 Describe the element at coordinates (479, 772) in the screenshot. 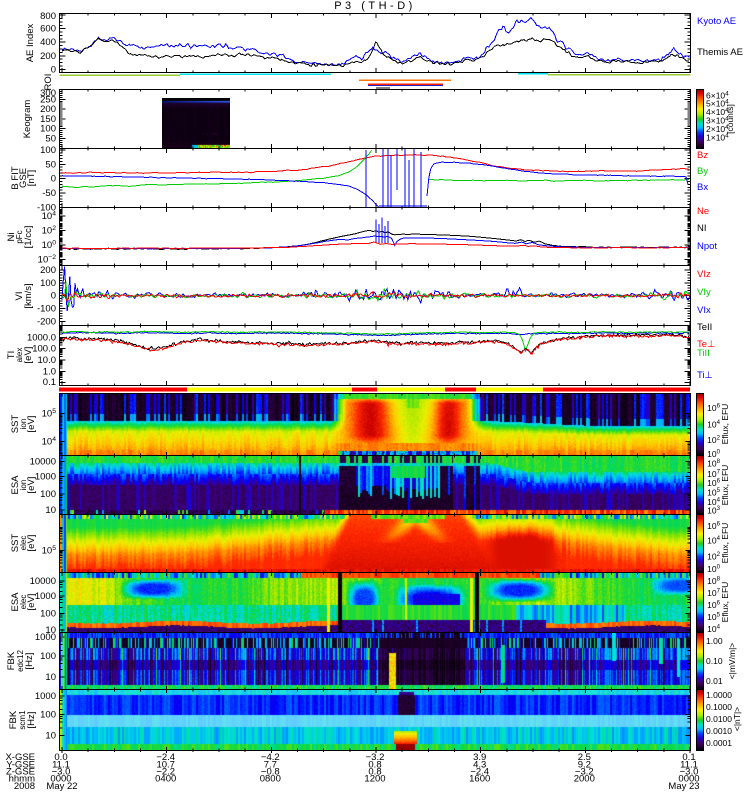

I see `svg-text: −2.4` at that location.